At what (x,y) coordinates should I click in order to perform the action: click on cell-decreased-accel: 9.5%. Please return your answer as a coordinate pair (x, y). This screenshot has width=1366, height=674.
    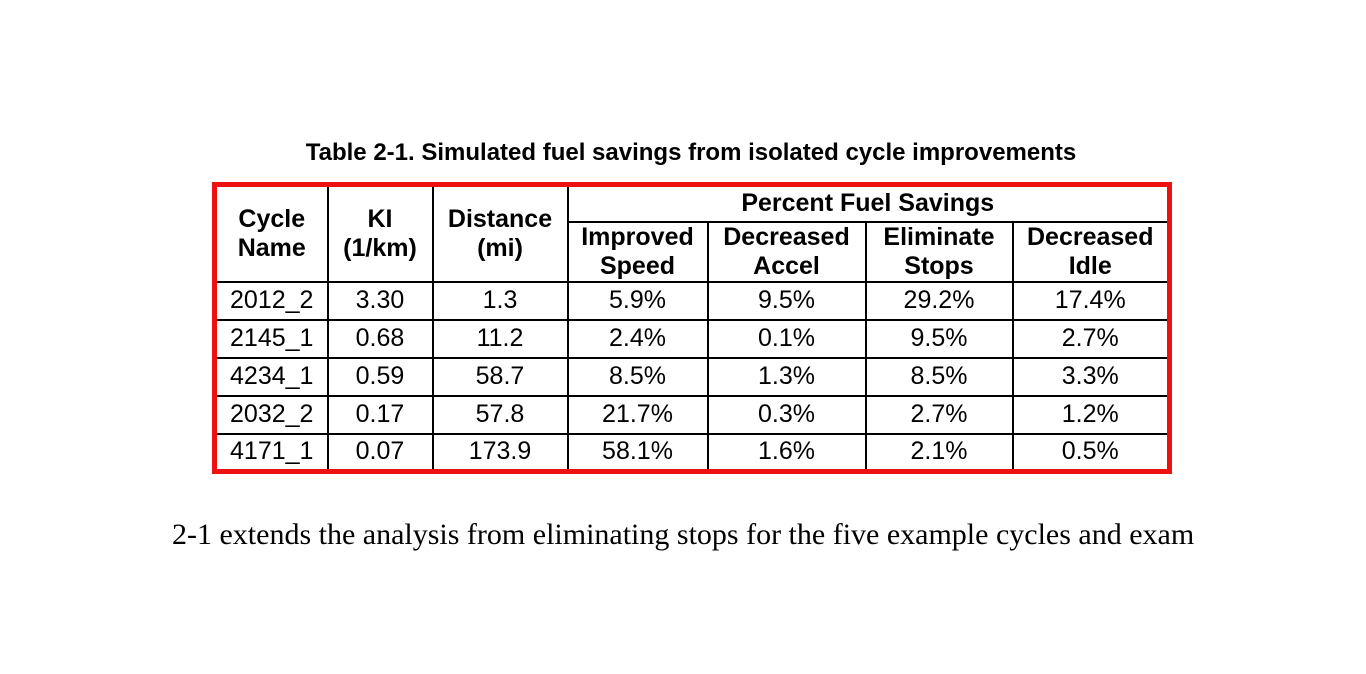
    Looking at the image, I should click on (786, 300).